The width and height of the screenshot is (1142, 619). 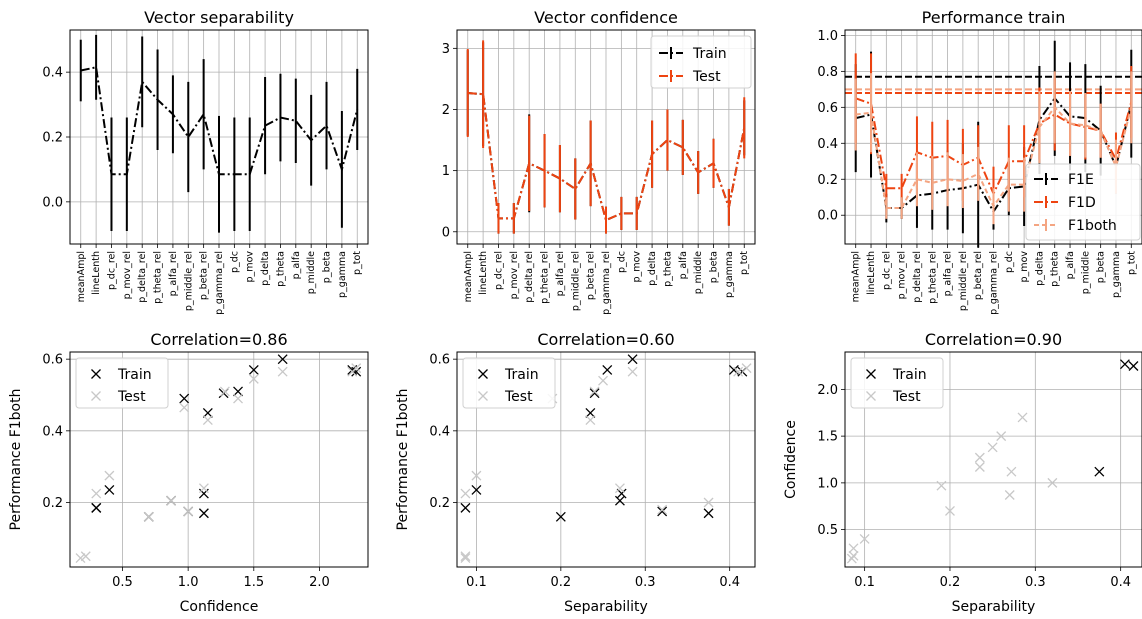 What do you see at coordinates (1085, 272) in the screenshot?
I see `x-tick-label: p_middle` at bounding box center [1085, 272].